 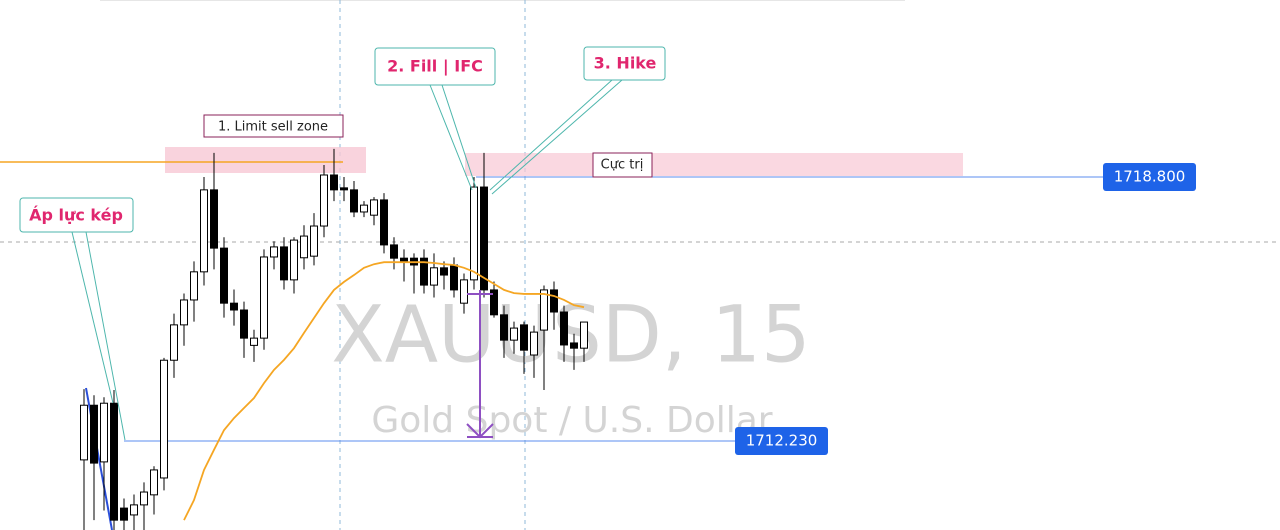 I want to click on price-label: 1712.230, so click(x=782, y=440).